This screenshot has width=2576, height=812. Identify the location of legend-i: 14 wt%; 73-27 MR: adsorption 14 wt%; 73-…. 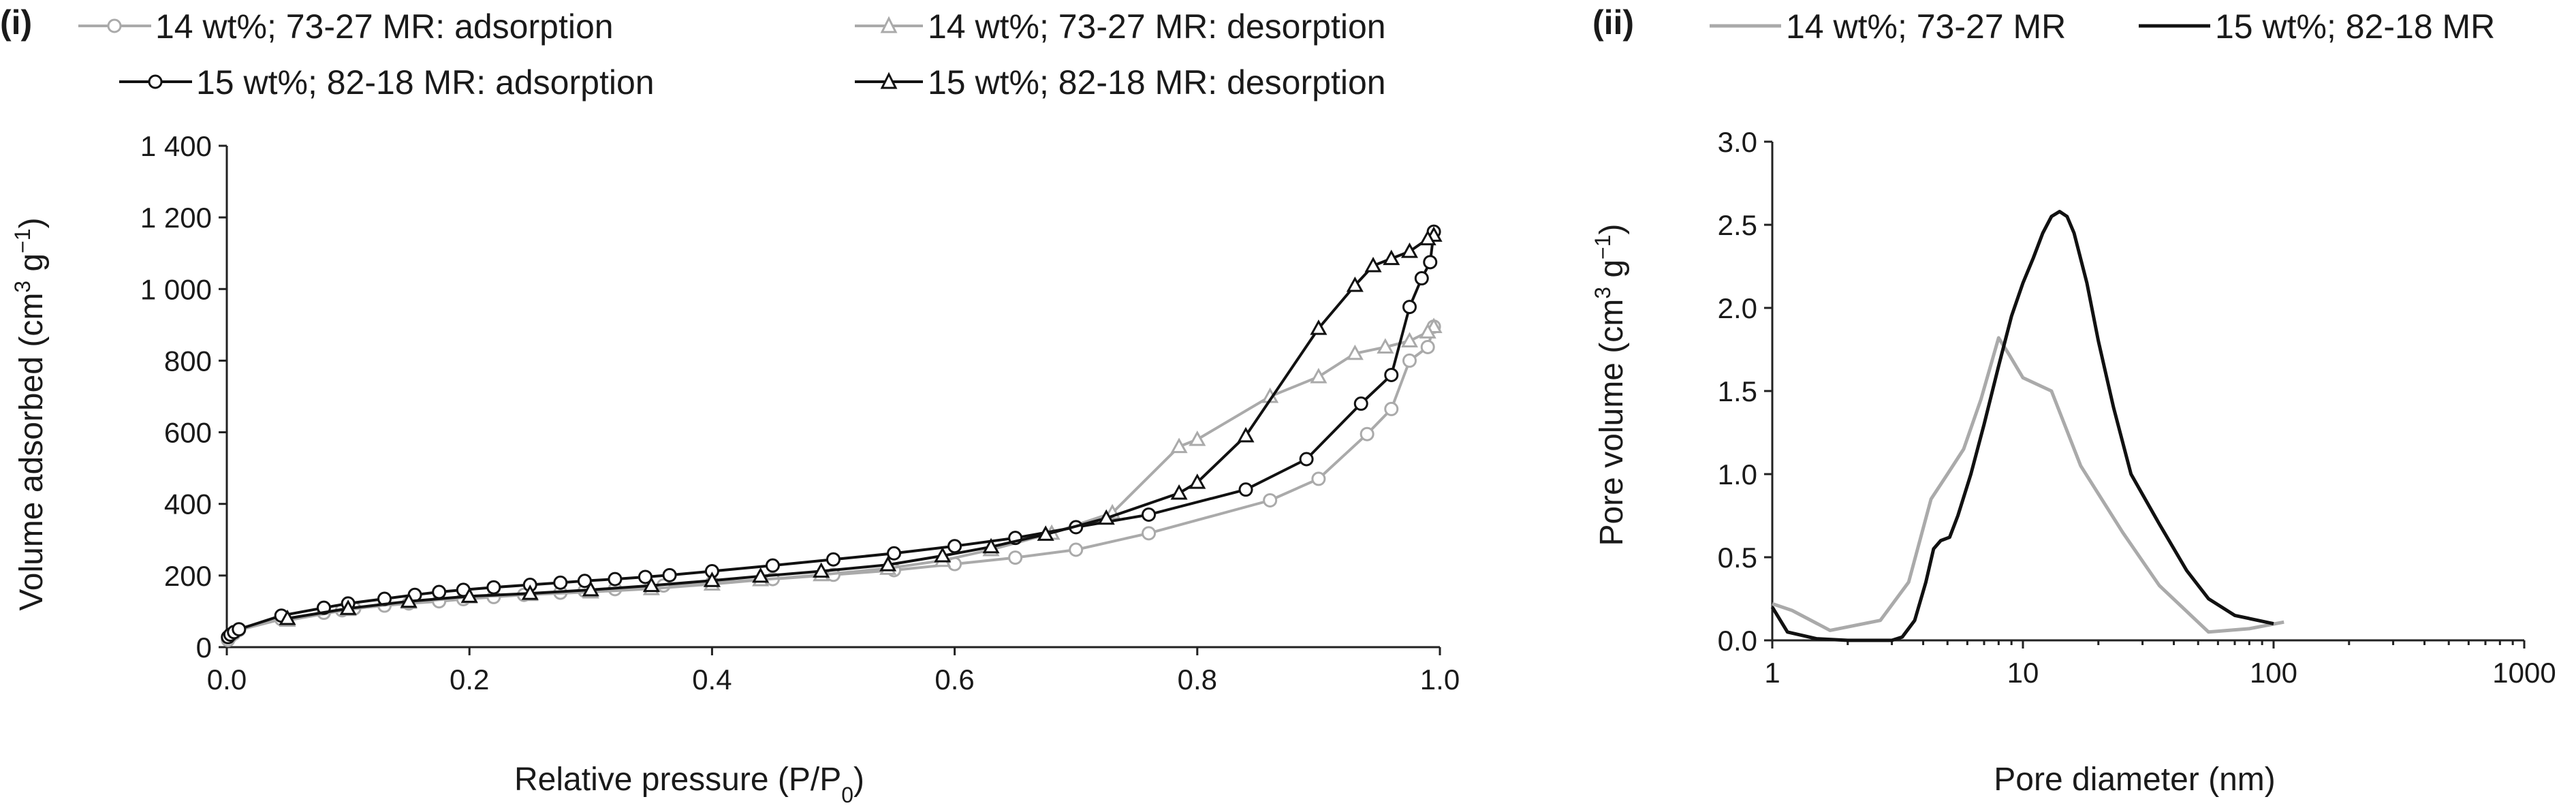
(732, 54).